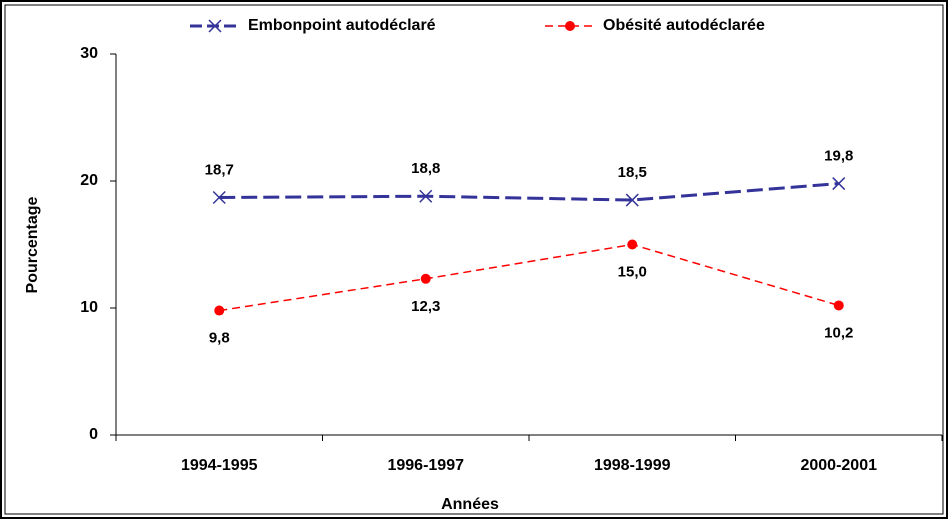  What do you see at coordinates (219, 169) in the screenshot?
I see `value-label: 18,7` at bounding box center [219, 169].